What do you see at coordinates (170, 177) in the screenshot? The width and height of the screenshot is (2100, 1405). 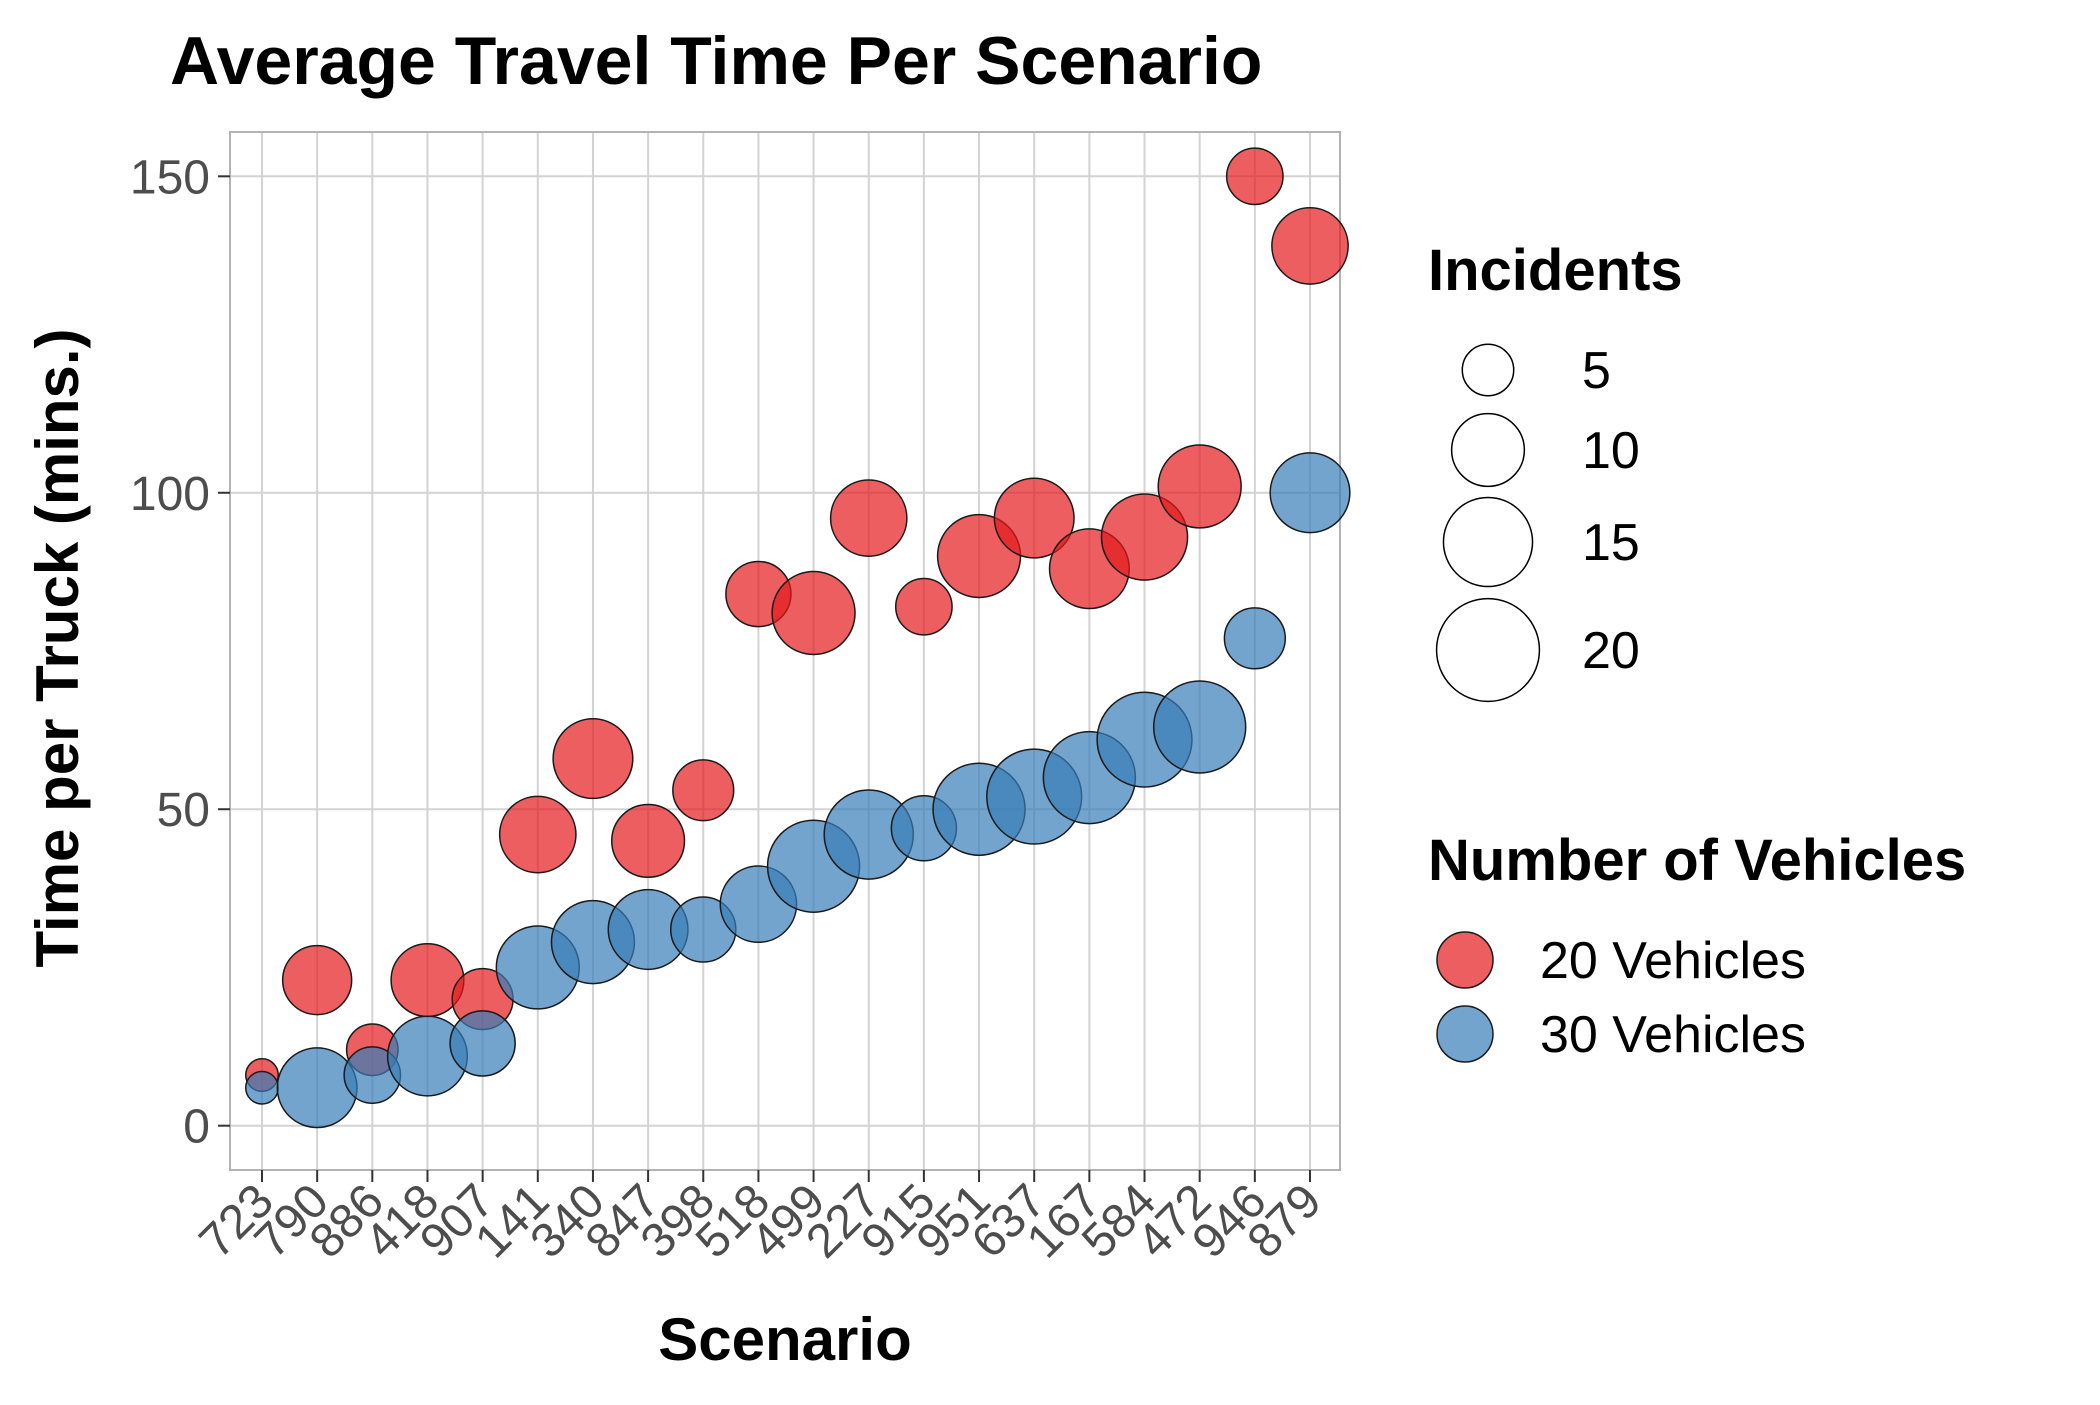 I see `y-tick-label: 150` at bounding box center [170, 177].